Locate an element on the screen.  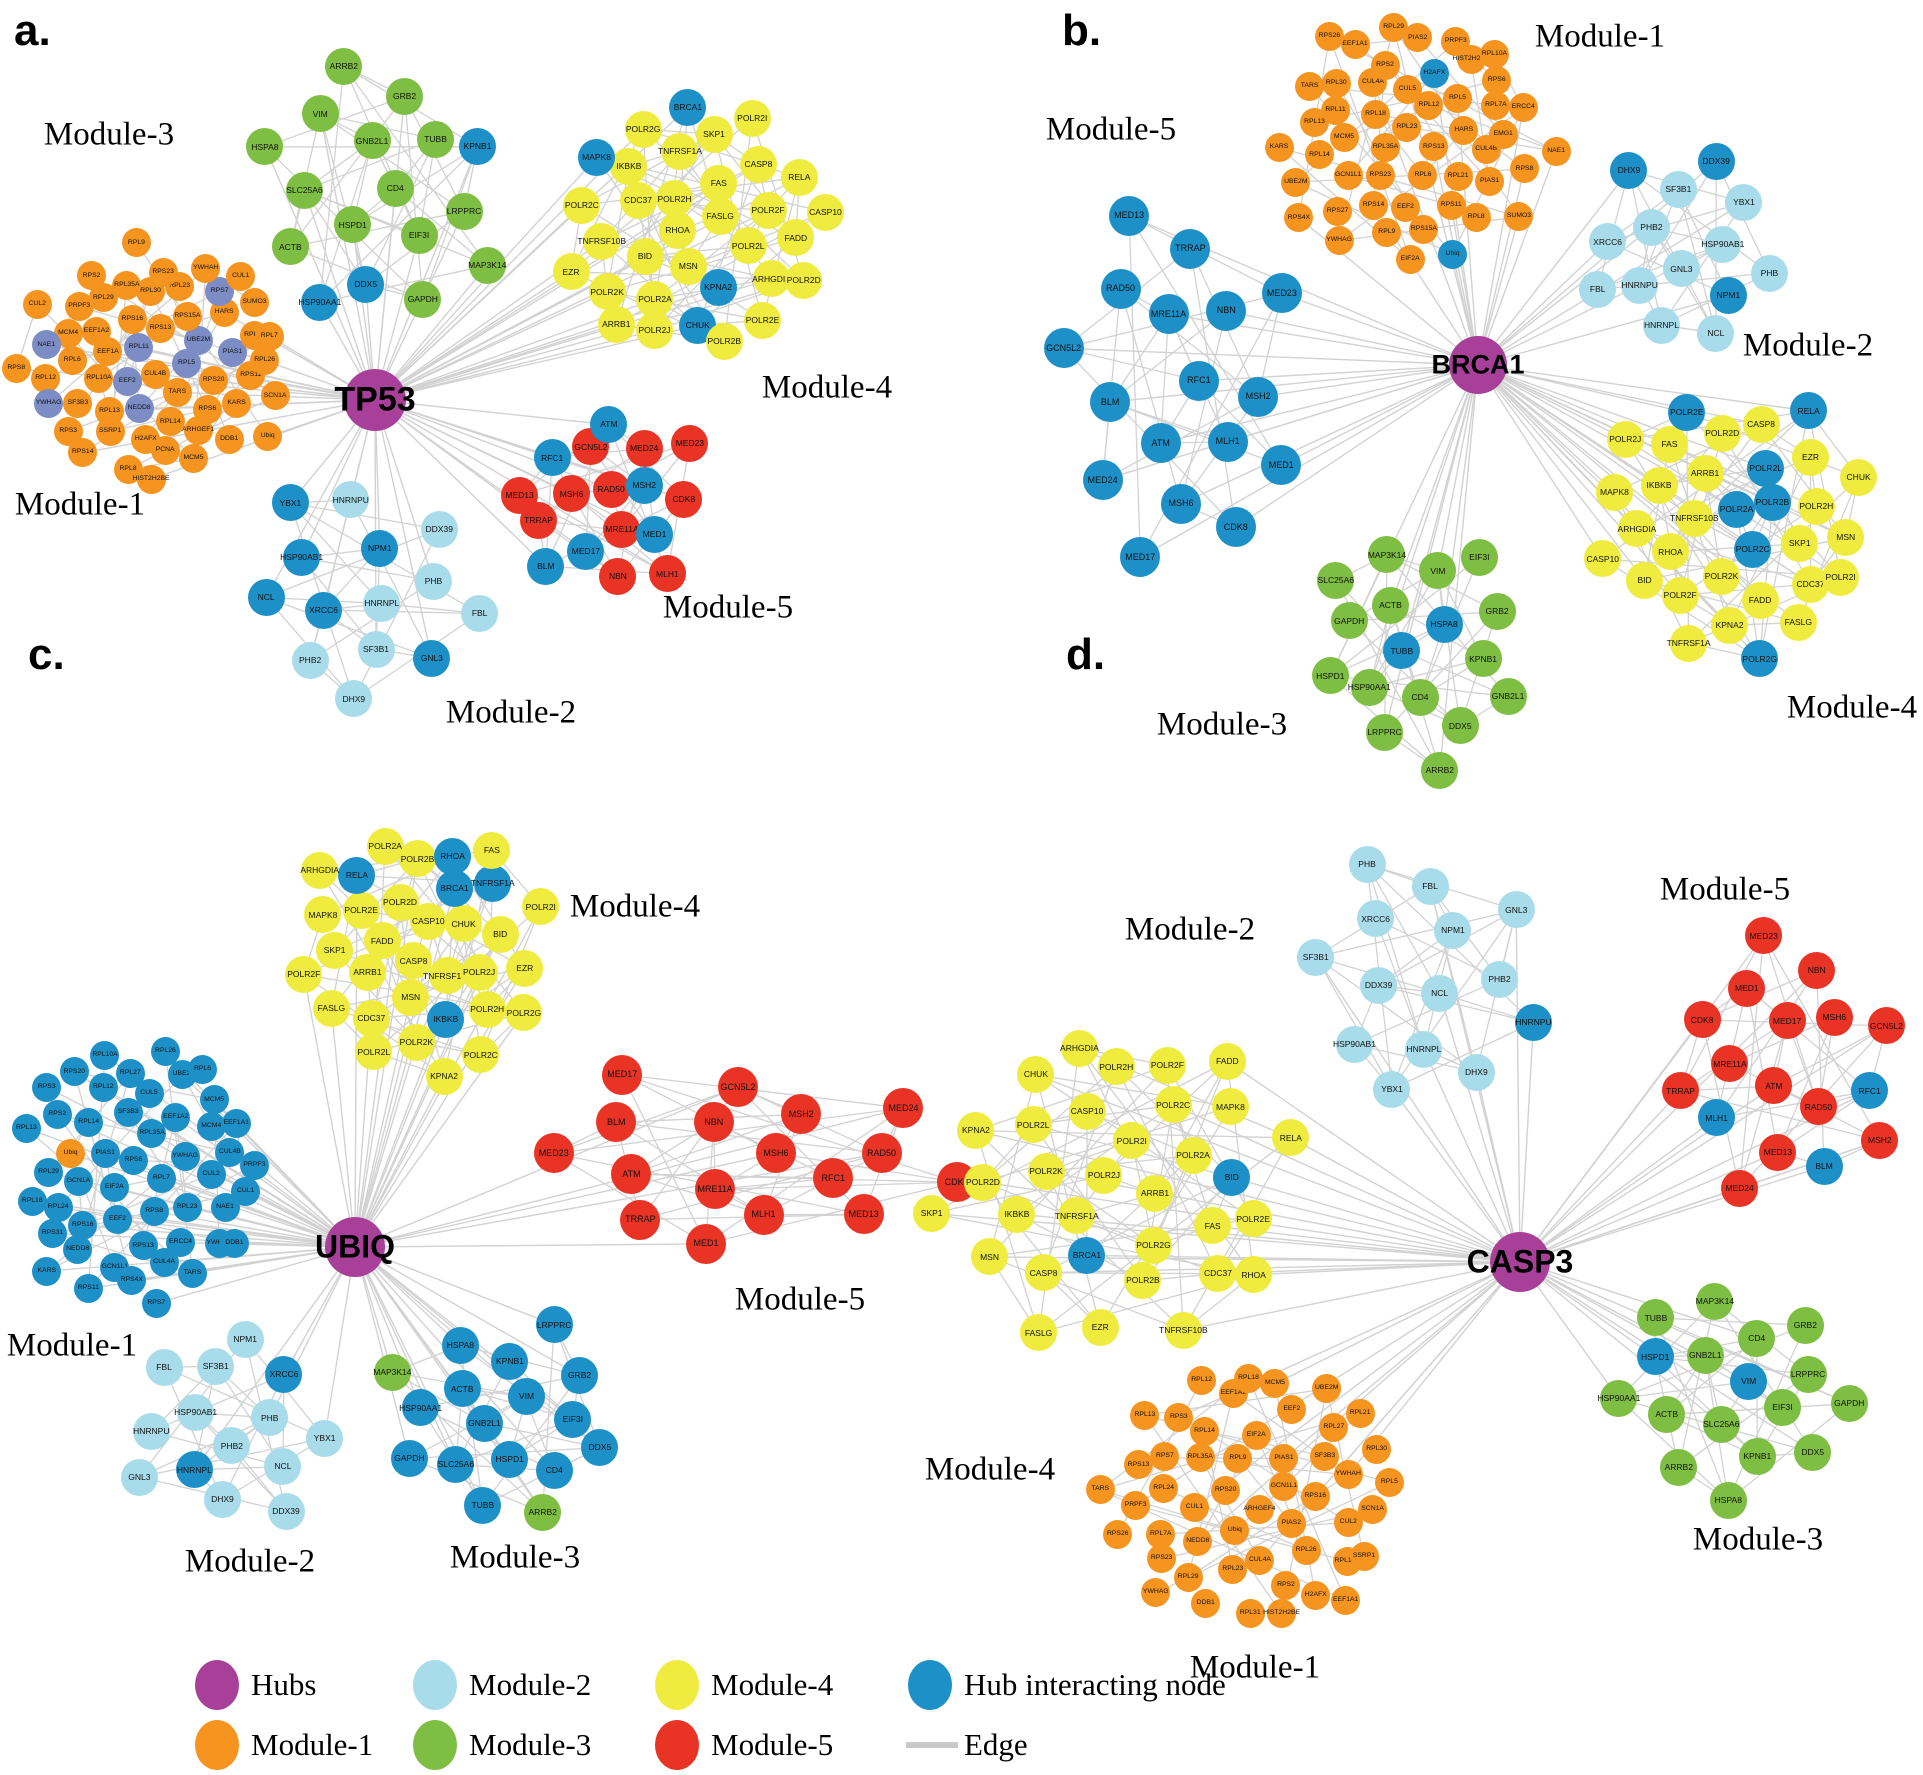
node-hsp90ab1: HSP90AB1 is located at coordinates (1722, 244).